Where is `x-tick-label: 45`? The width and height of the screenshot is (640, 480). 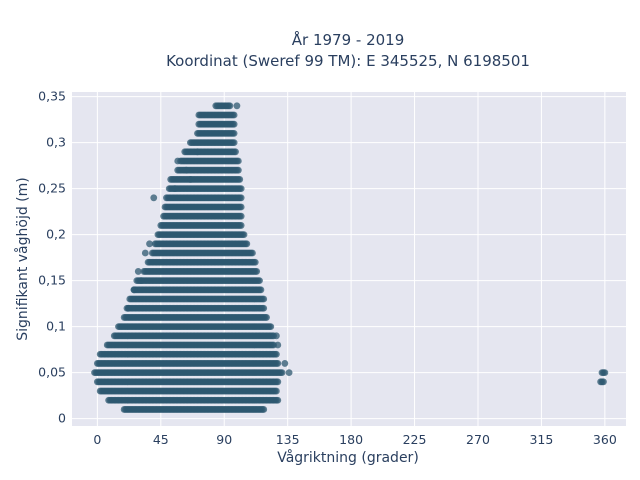
x-tick-label: 45 is located at coordinates (161, 439).